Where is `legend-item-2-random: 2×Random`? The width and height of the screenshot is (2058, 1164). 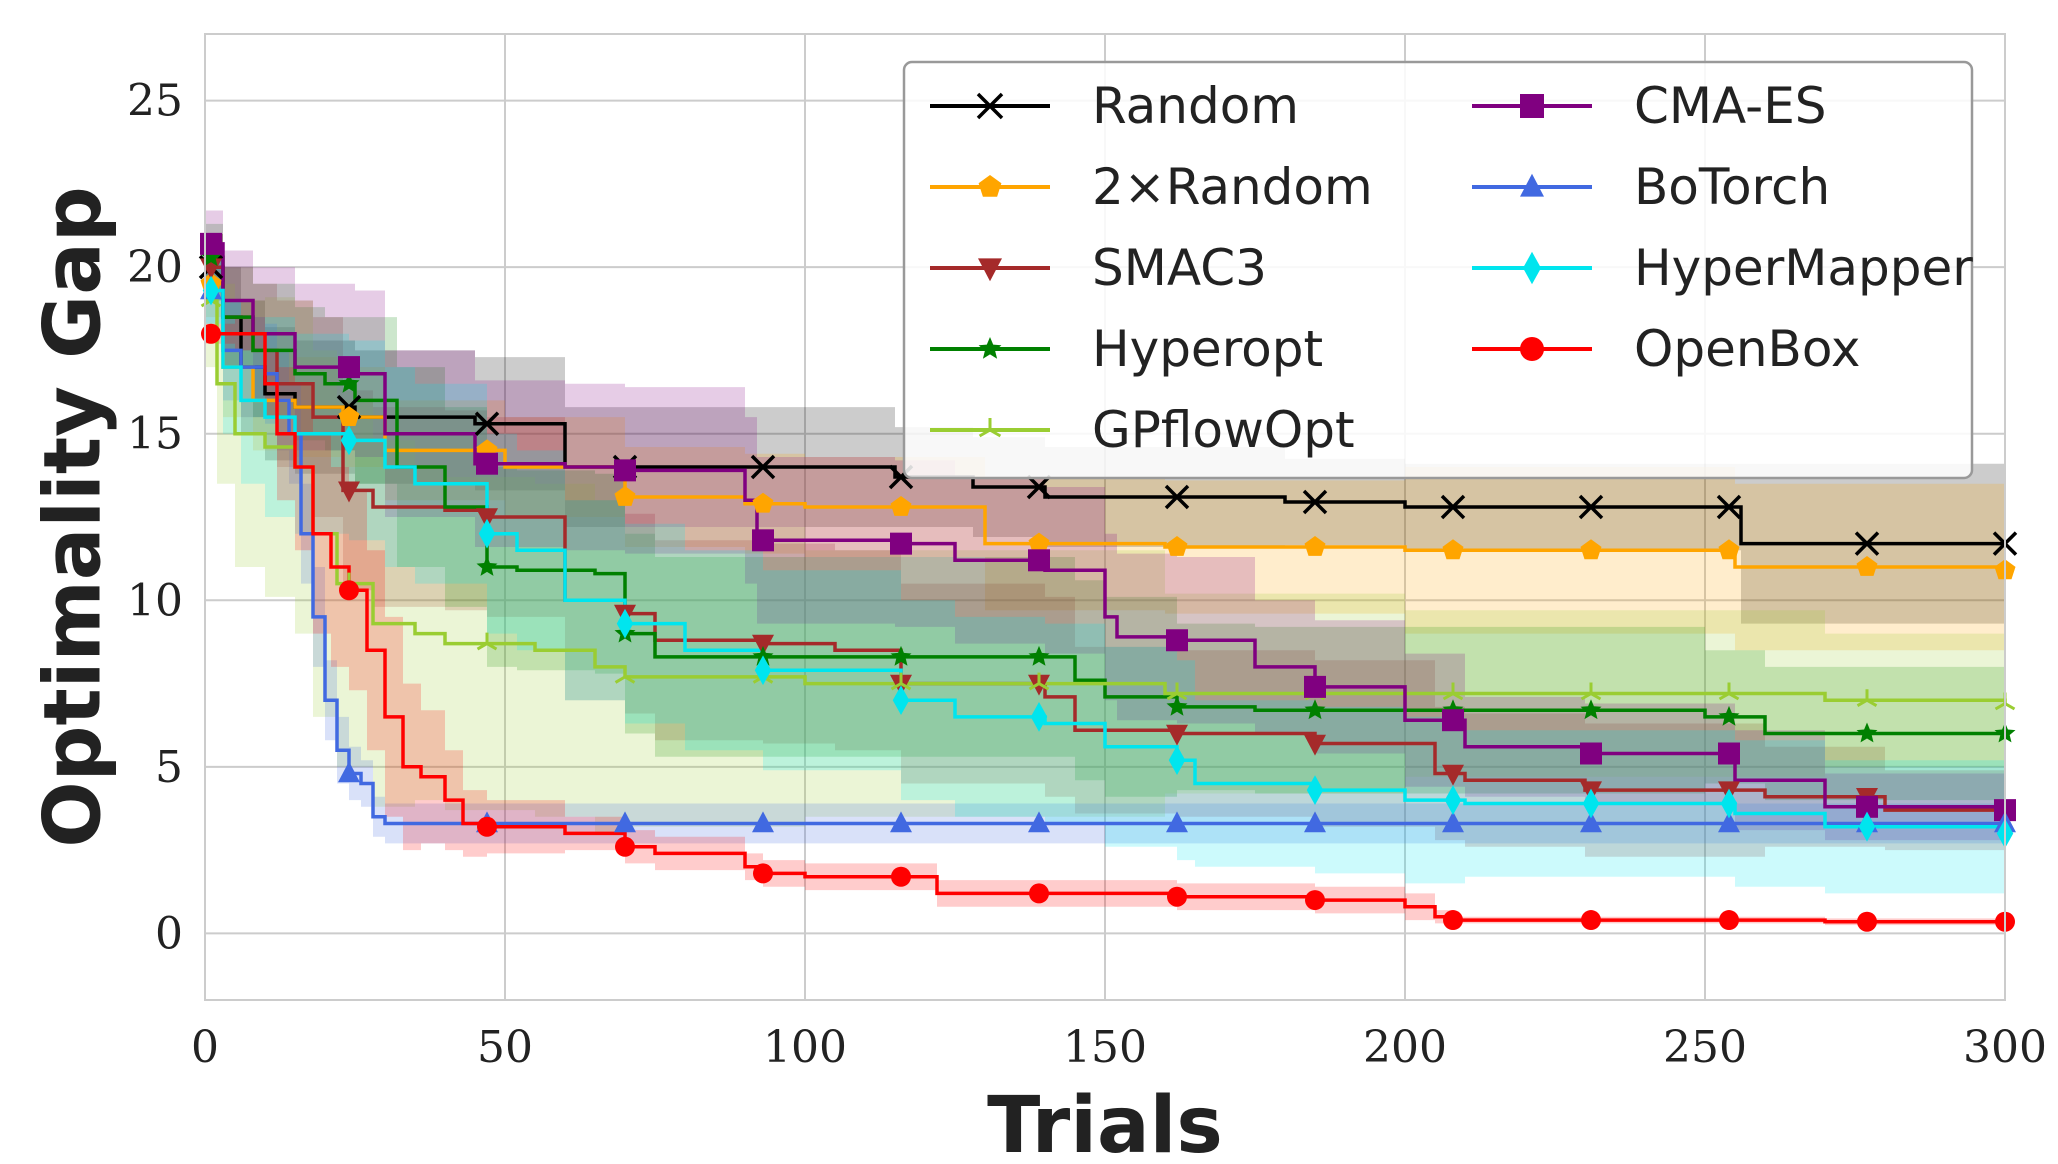
legend-item-2-random: 2×Random is located at coordinates (1151, 187).